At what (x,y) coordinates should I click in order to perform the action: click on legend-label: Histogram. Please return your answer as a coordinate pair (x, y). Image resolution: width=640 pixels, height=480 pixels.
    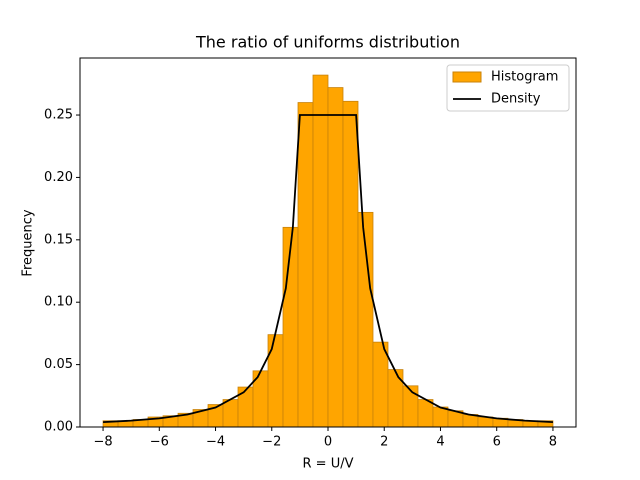
    Looking at the image, I should click on (524, 77).